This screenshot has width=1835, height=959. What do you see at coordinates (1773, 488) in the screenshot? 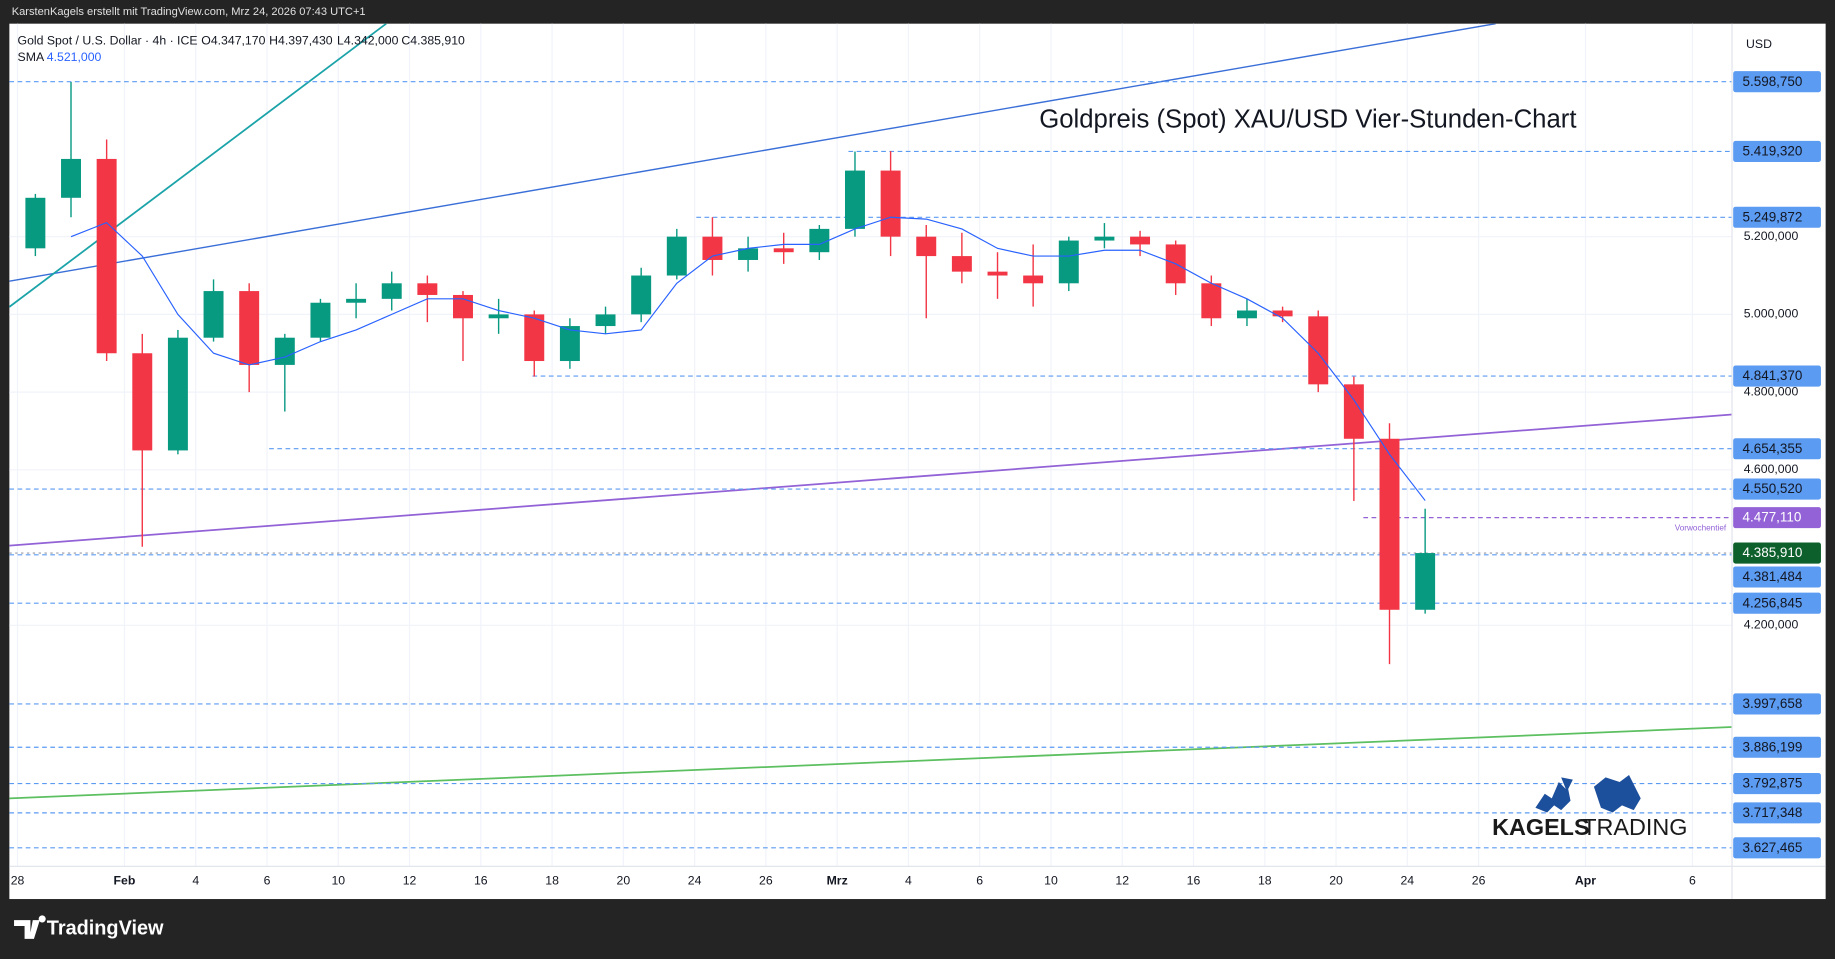
I see `price-label: 4.550,520` at bounding box center [1773, 488].